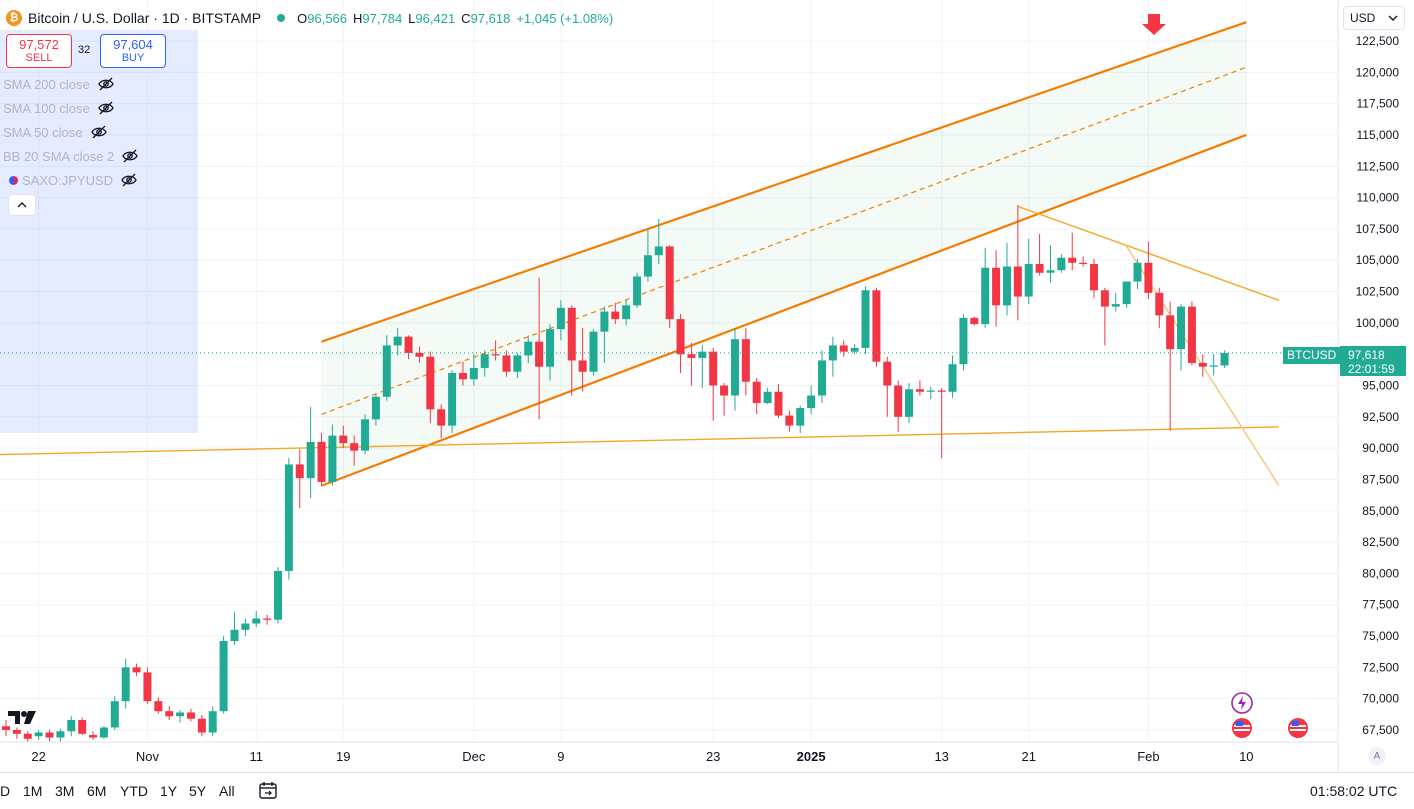 The image size is (1414, 809). I want to click on buy-label: BUY, so click(133, 58).